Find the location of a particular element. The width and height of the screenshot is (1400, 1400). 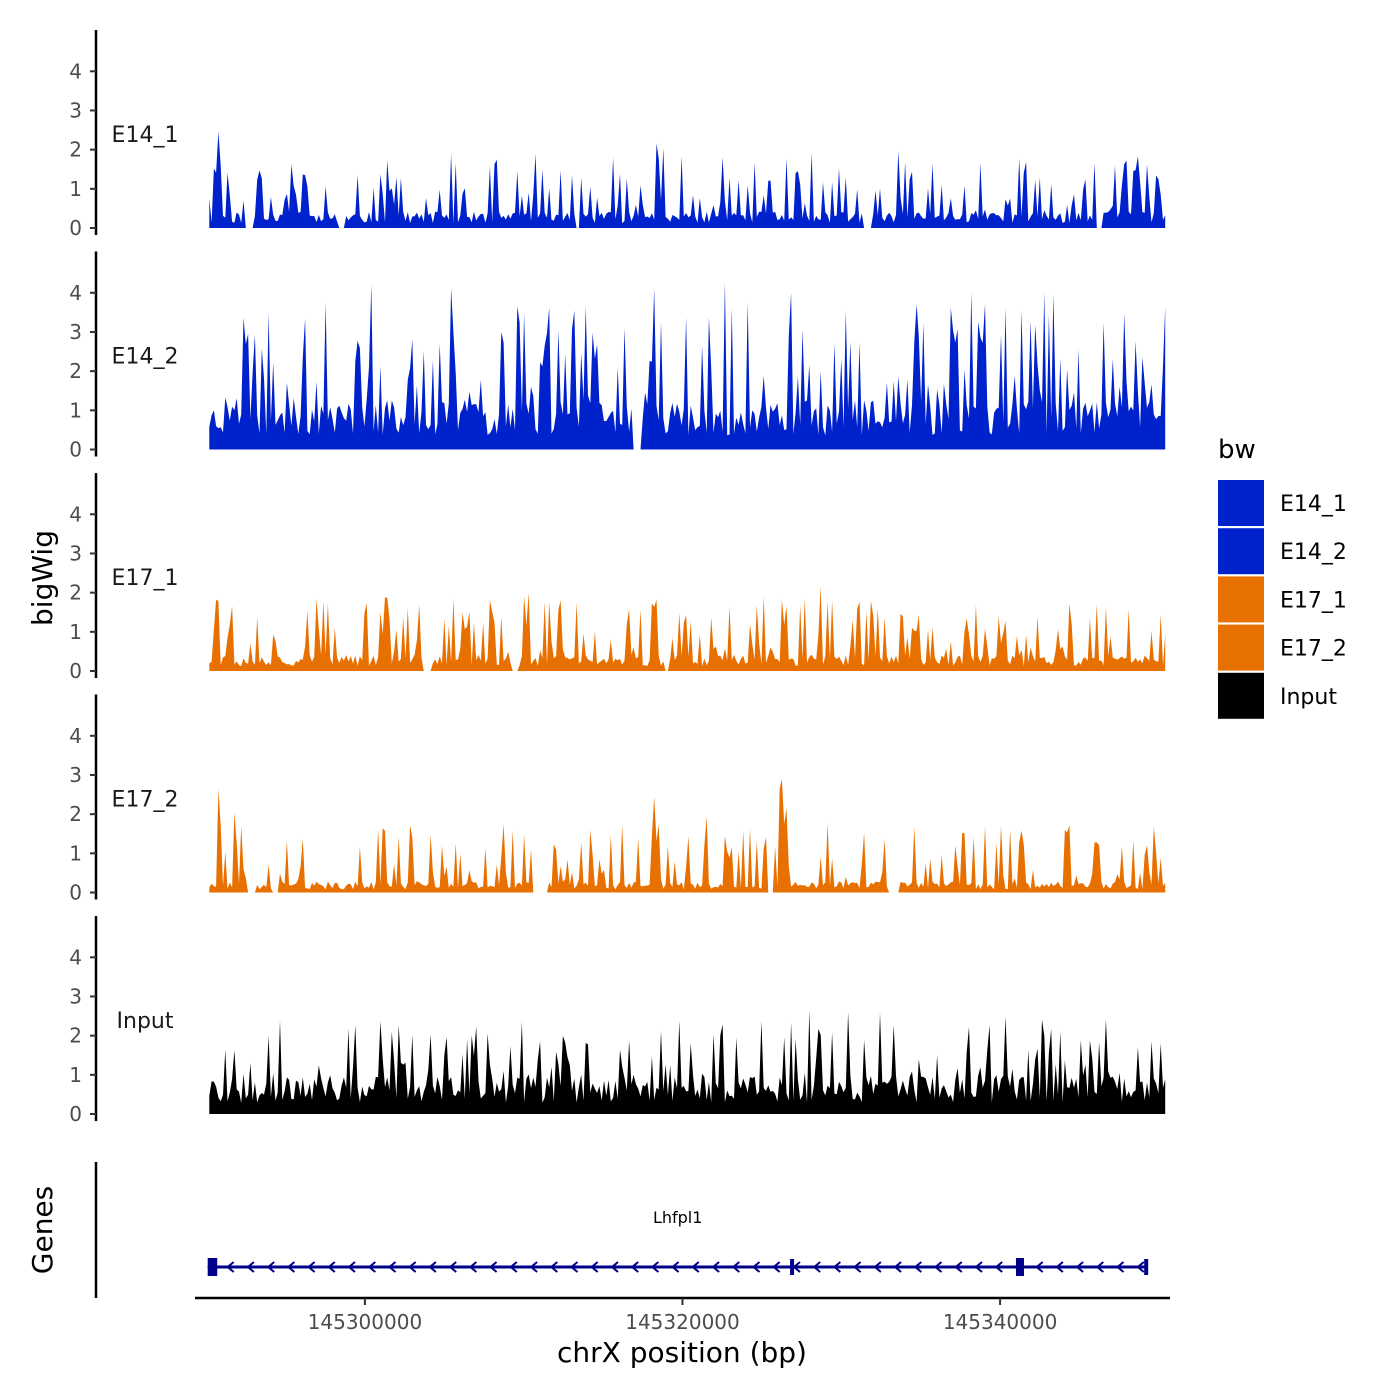

track-E14_1: 0 1 2 3 4 E14_1 is located at coordinates (617, 135).